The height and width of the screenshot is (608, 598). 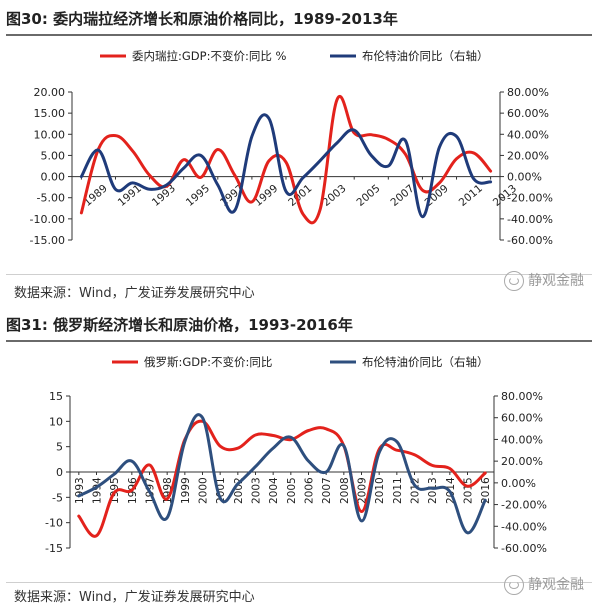 What do you see at coordinates (56, 421) in the screenshot?
I see `left-tick-label: 10` at bounding box center [56, 421].